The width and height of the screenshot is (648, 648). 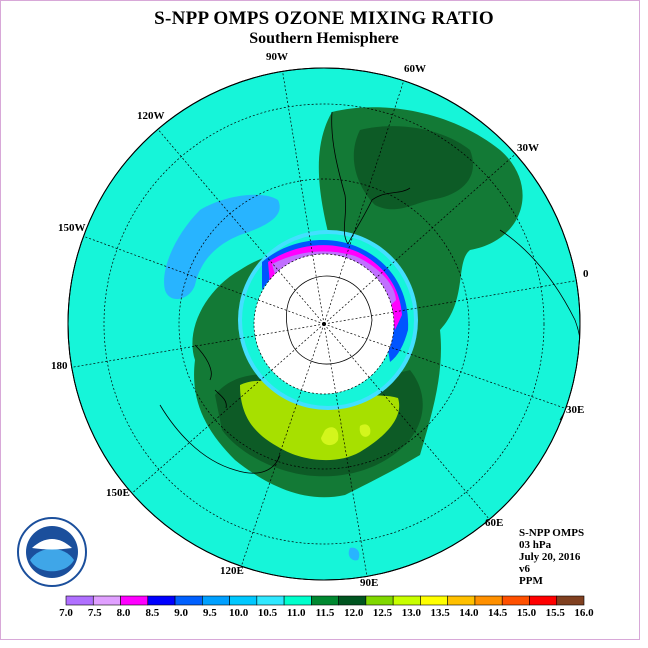 What do you see at coordinates (181, 613) in the screenshot?
I see `colorbar-tick-label: 9.0` at bounding box center [181, 613].